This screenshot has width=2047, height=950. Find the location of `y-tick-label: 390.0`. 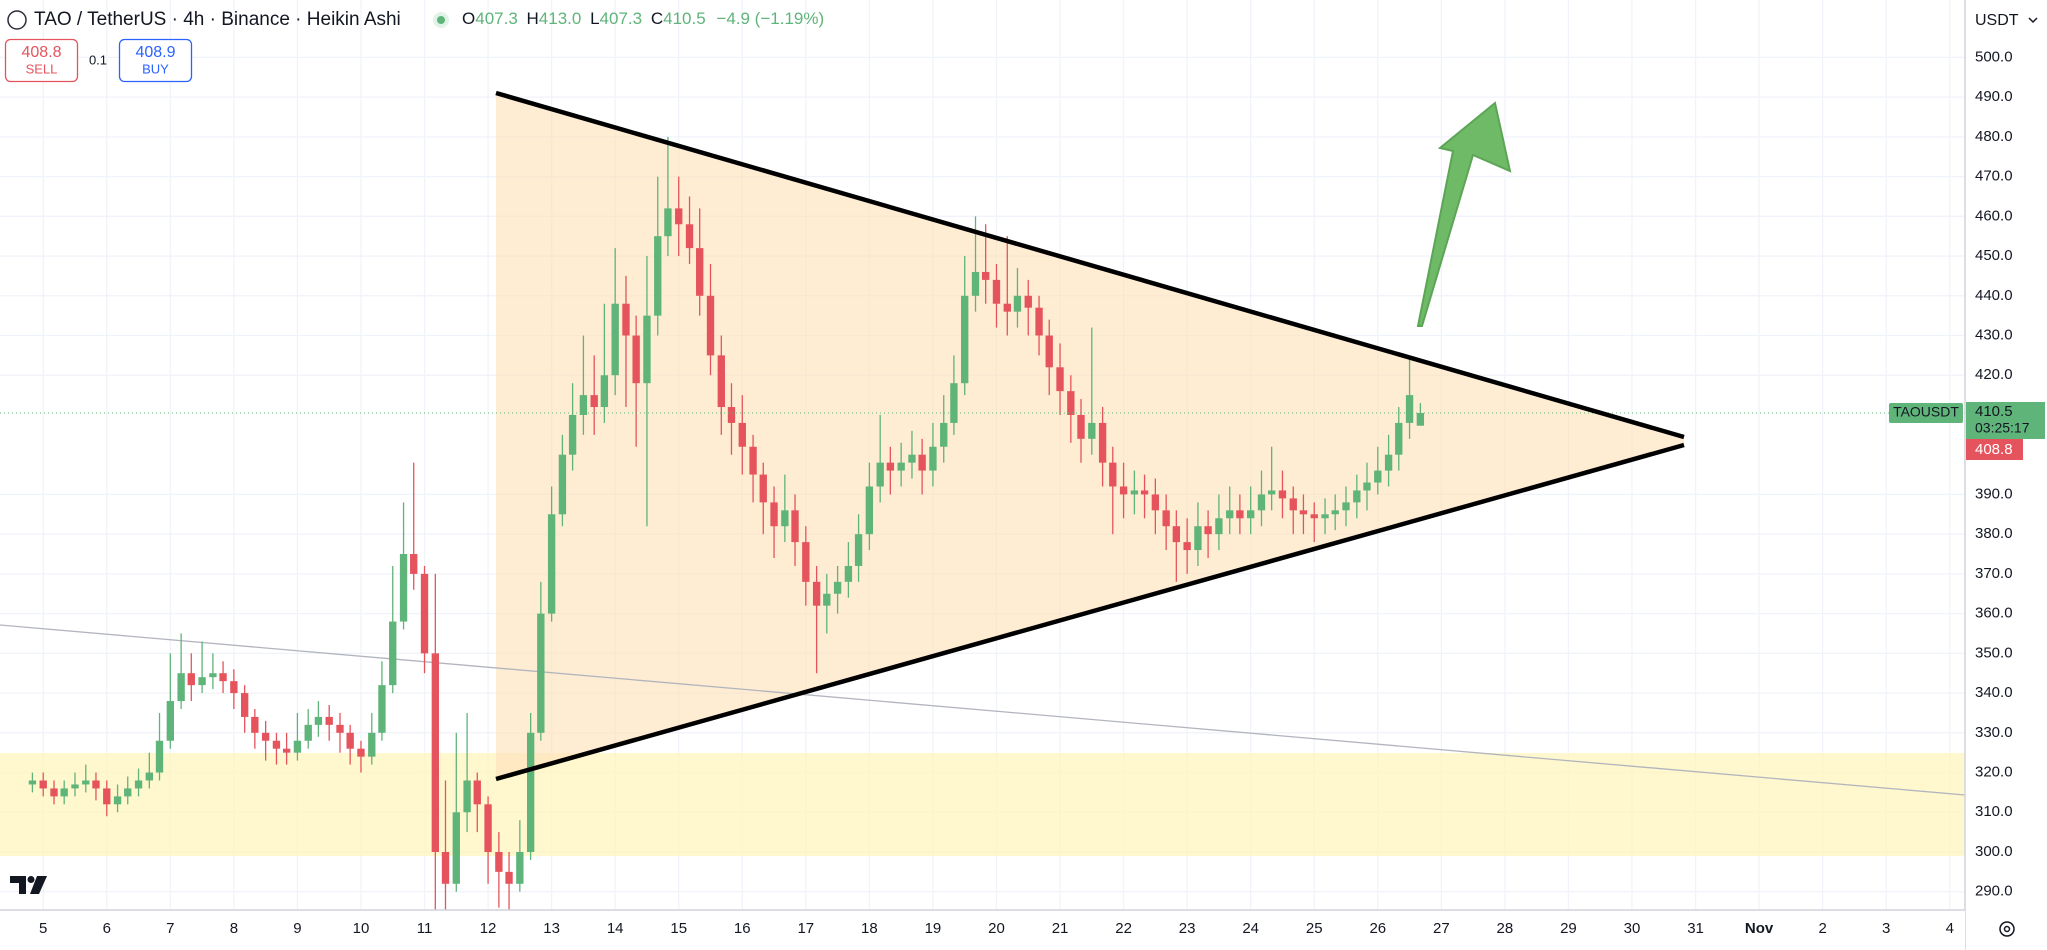

y-tick-label: 390.0 is located at coordinates (1994, 493).